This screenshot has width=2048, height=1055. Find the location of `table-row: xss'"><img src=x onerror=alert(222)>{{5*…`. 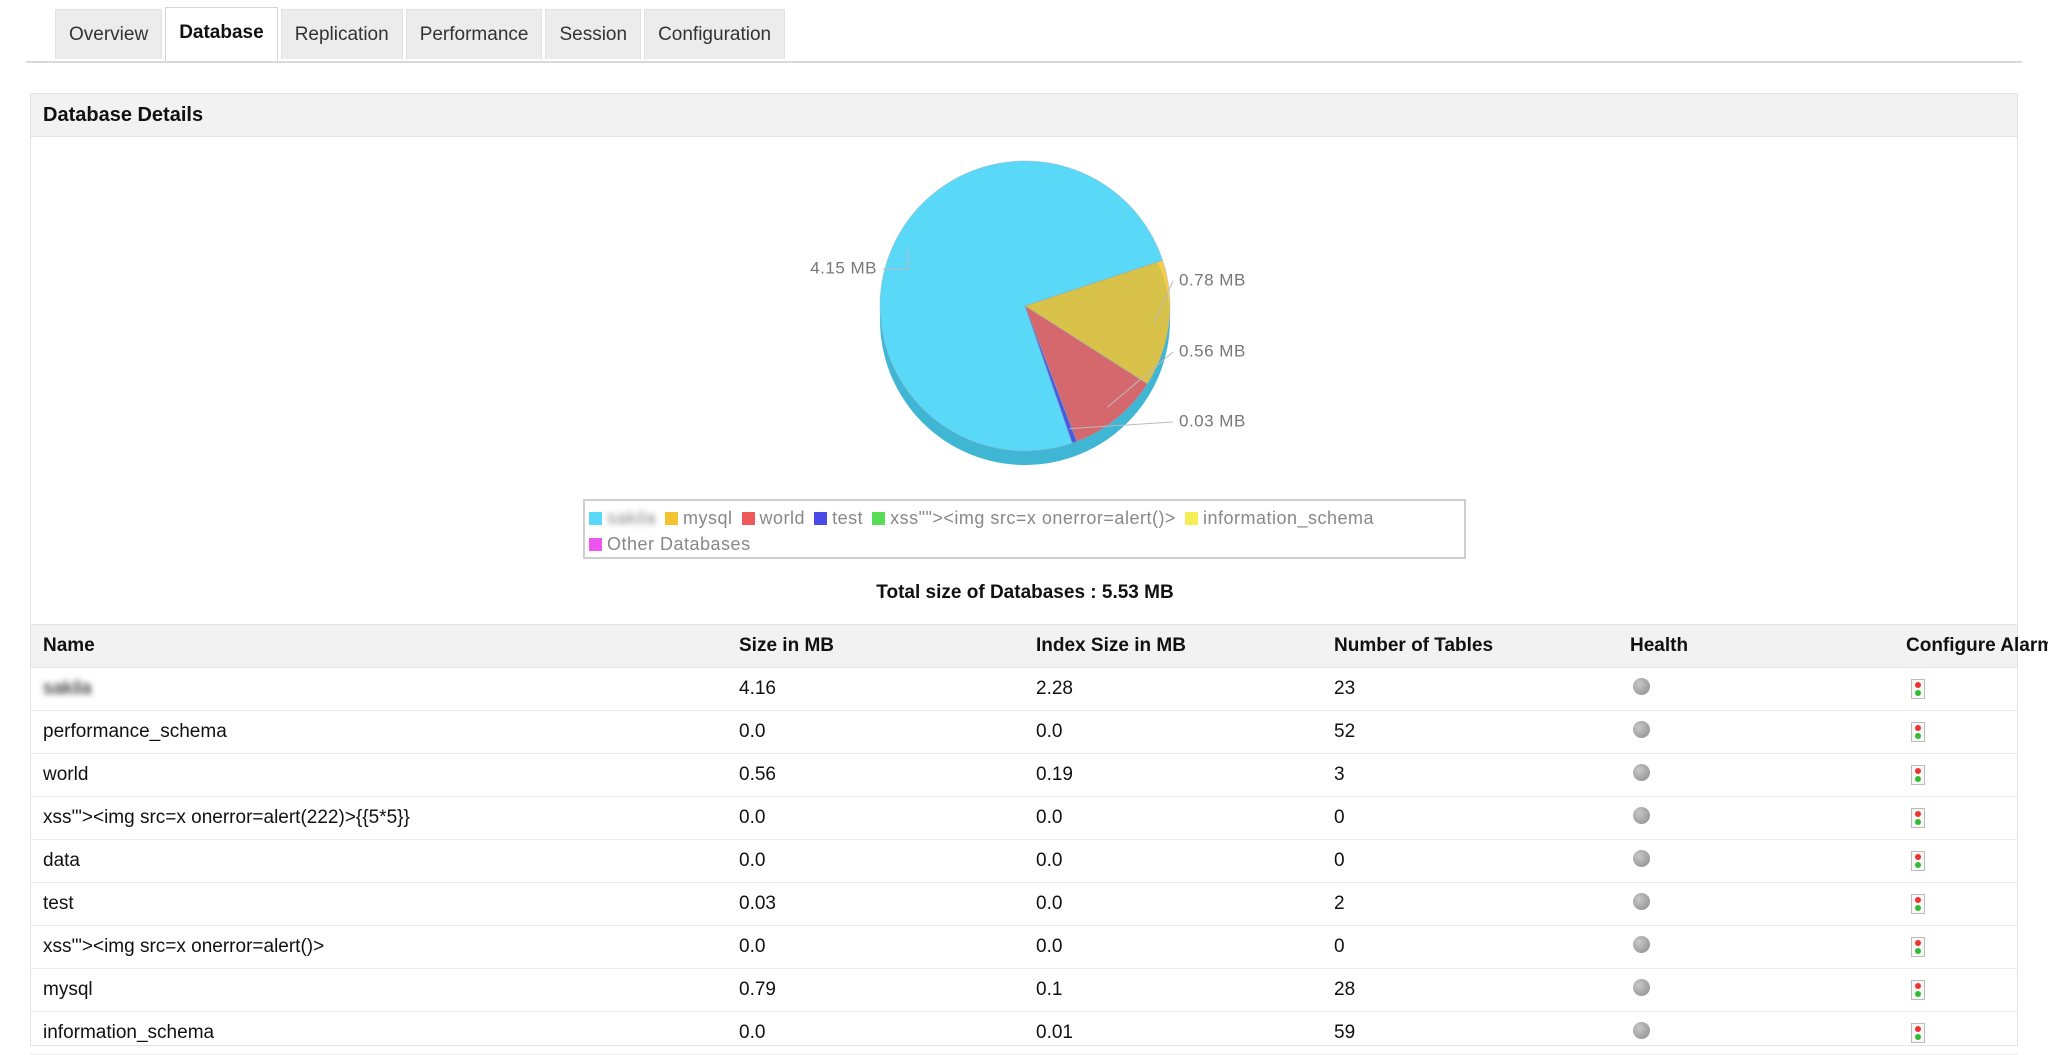

table-row: xss'"><img src=x onerror=alert(222)>{{5*… is located at coordinates (1024, 818).